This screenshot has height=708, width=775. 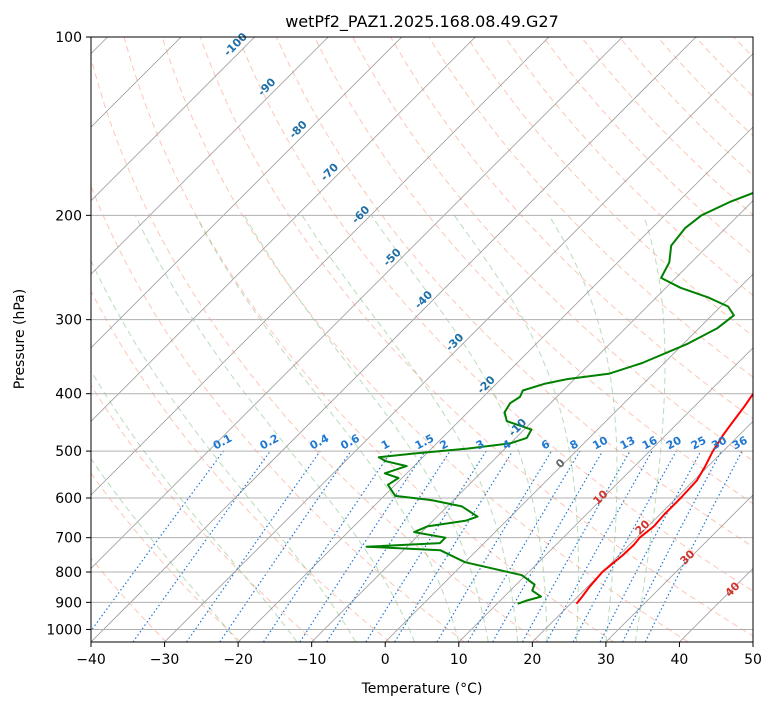 I want to click on mixing-ratio-label: 13, so click(x=628, y=443).